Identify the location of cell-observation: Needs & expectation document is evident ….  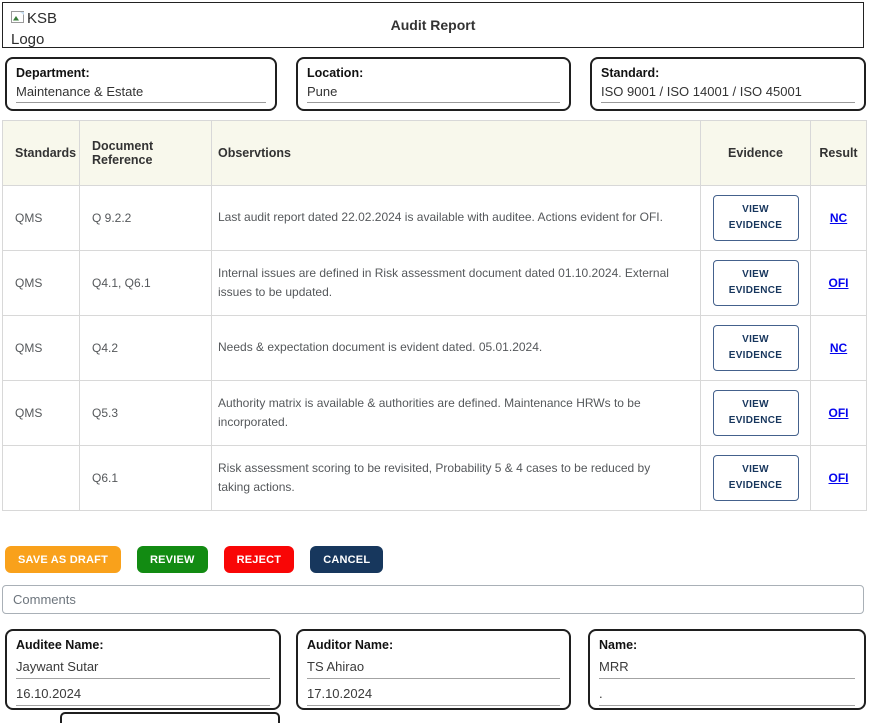
(456, 348).